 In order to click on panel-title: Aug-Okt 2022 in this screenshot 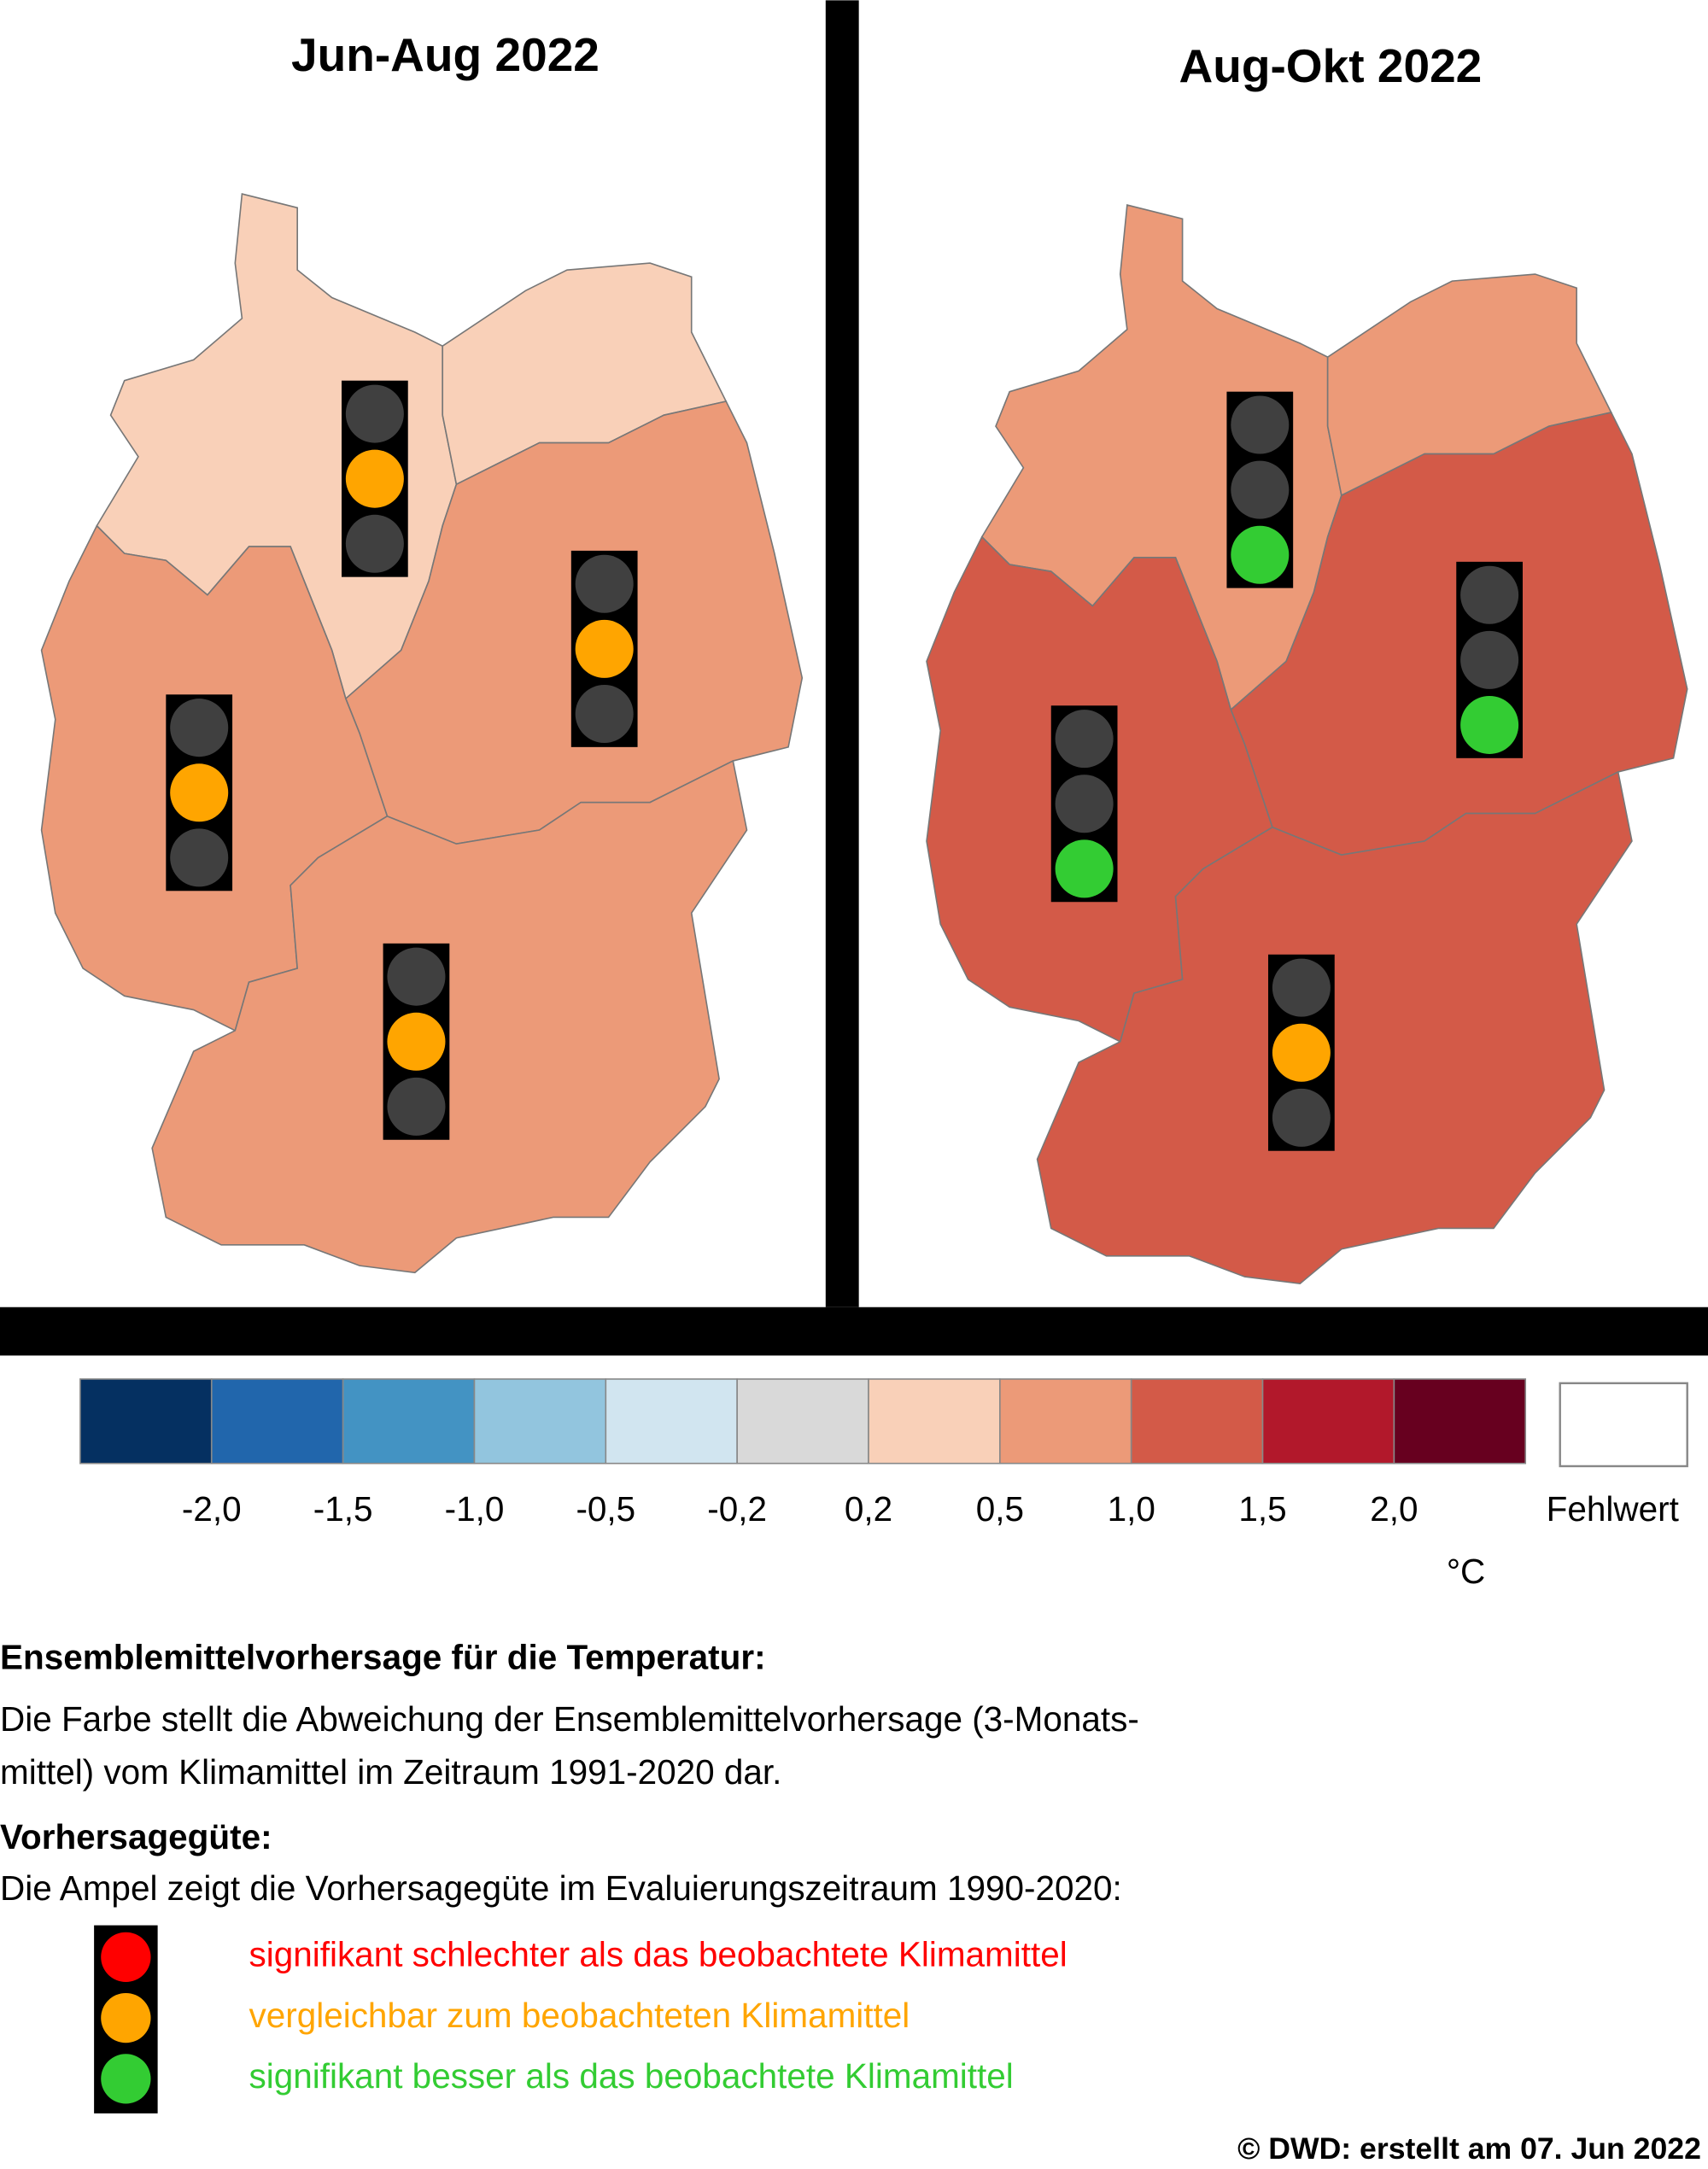, I will do `click(1330, 65)`.